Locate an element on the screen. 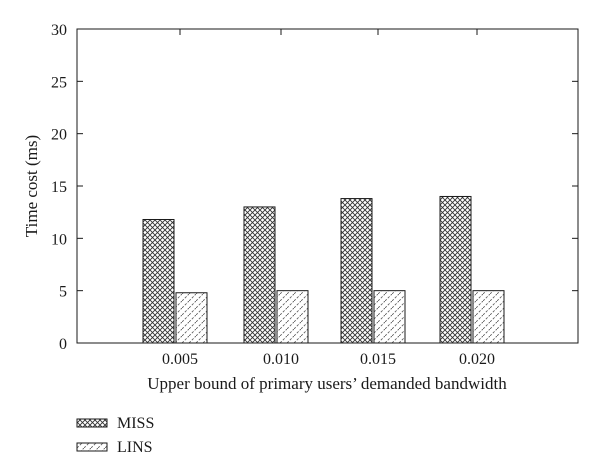 This screenshot has width=600, height=474. legend-label-lins: LINS is located at coordinates (135, 447).